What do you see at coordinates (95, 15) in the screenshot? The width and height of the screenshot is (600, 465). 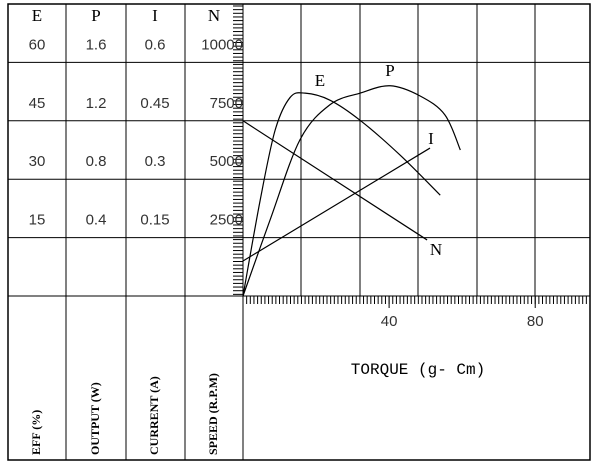 I see `column-header: P` at bounding box center [95, 15].